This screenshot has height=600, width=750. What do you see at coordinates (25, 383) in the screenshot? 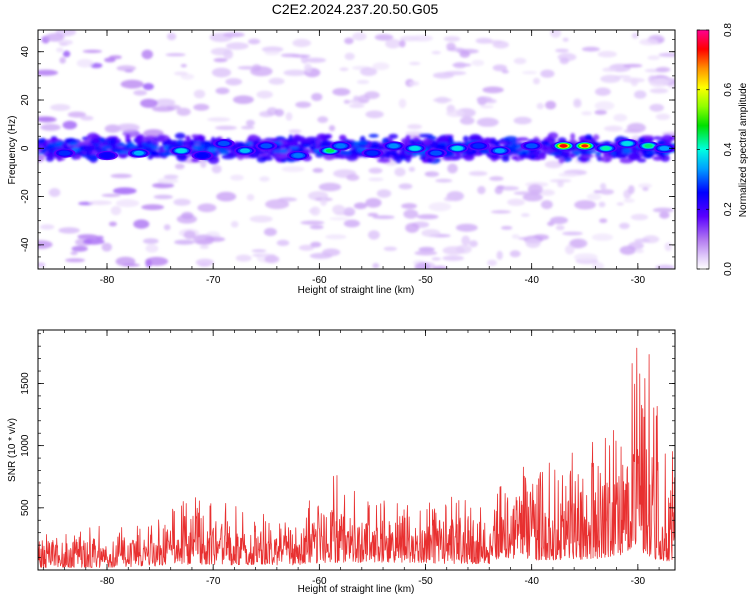
I see `y-tick-label: 1500` at bounding box center [25, 383].